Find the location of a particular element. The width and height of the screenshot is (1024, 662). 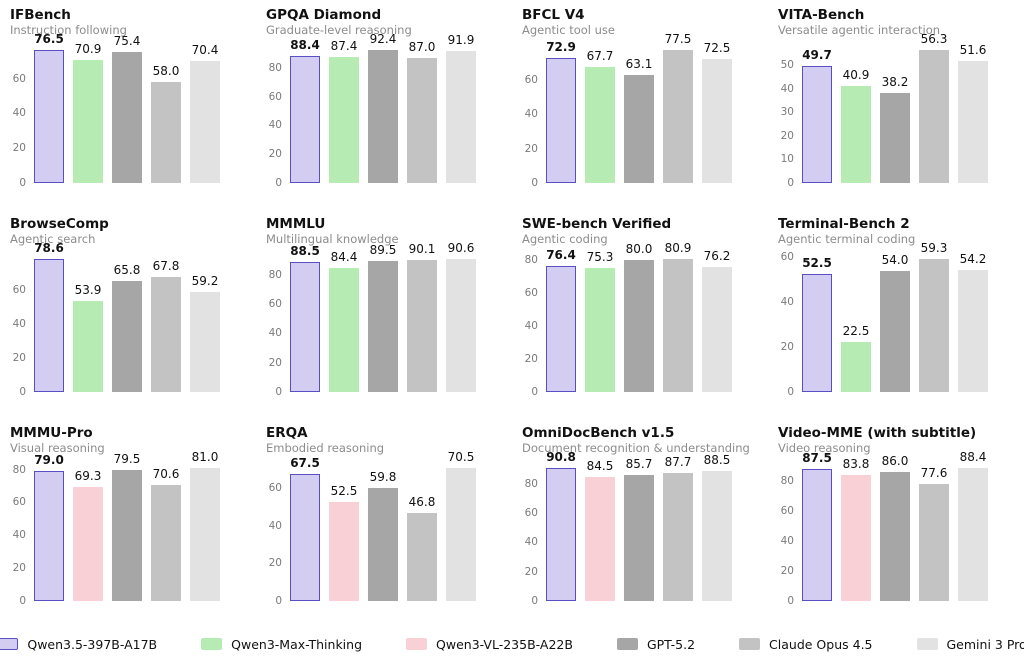

bar-value-label: 63.1 is located at coordinates (639, 63).